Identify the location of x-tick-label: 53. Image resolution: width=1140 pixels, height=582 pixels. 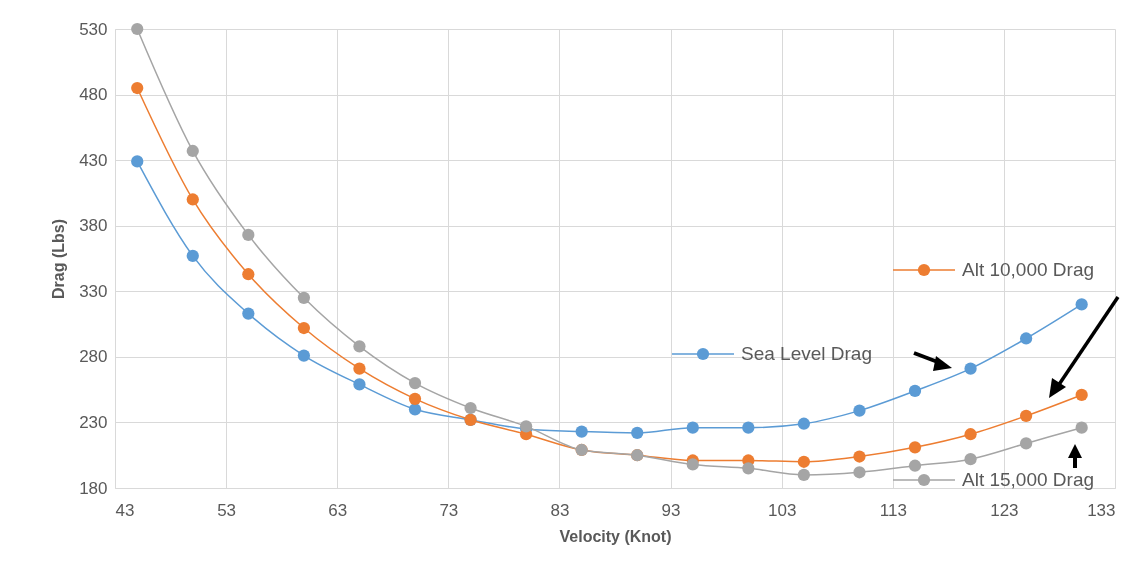
(227, 510).